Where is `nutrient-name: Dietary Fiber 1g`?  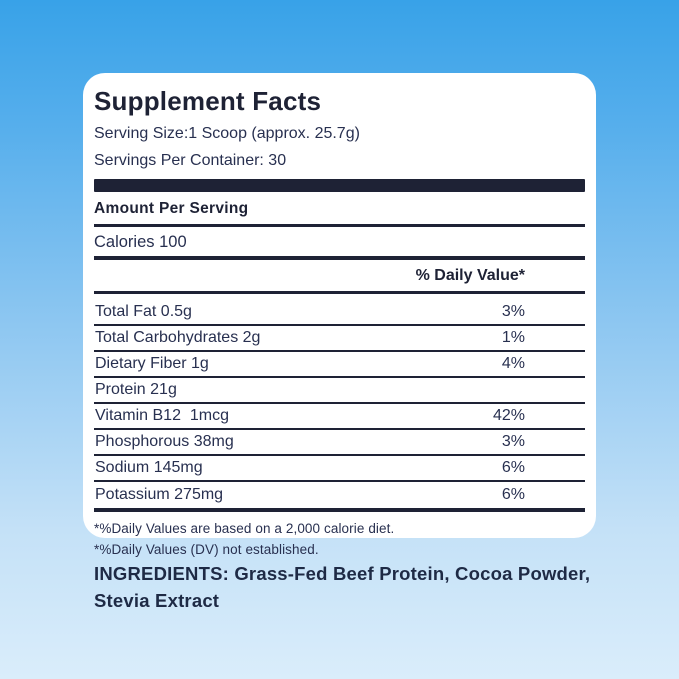 nutrient-name: Dietary Fiber 1g is located at coordinates (152, 363).